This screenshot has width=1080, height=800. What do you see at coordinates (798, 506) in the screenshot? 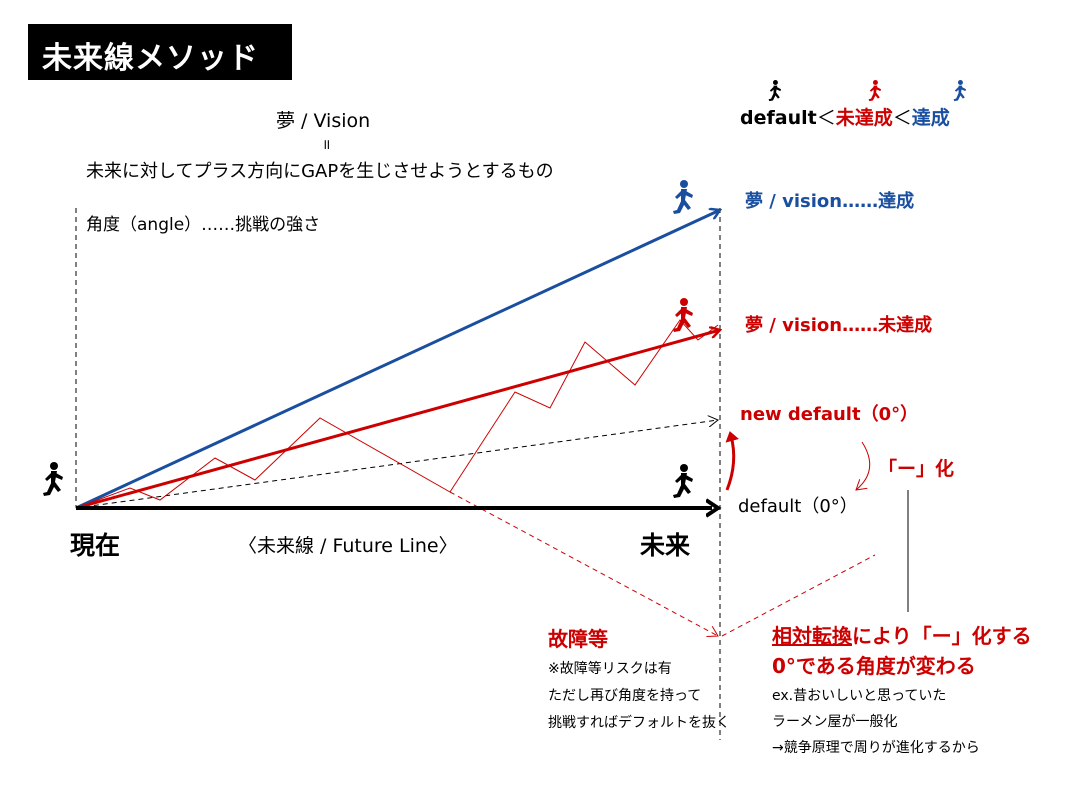
I see `default-label: default（0°）` at bounding box center [798, 506].